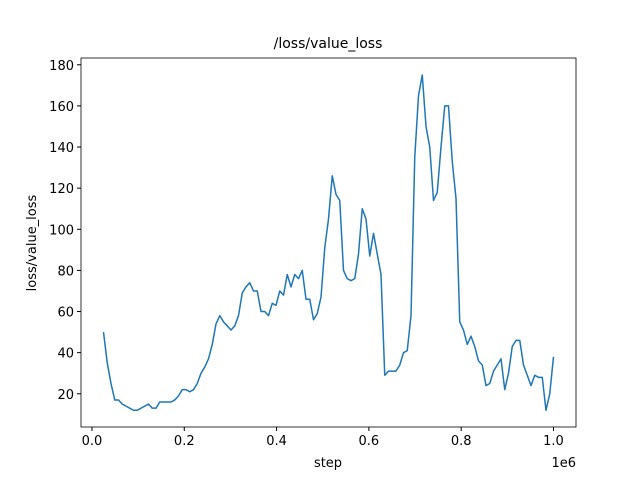 The width and height of the screenshot is (640, 484). What do you see at coordinates (65, 354) in the screenshot?
I see `y-tick-label: 40` at bounding box center [65, 354].